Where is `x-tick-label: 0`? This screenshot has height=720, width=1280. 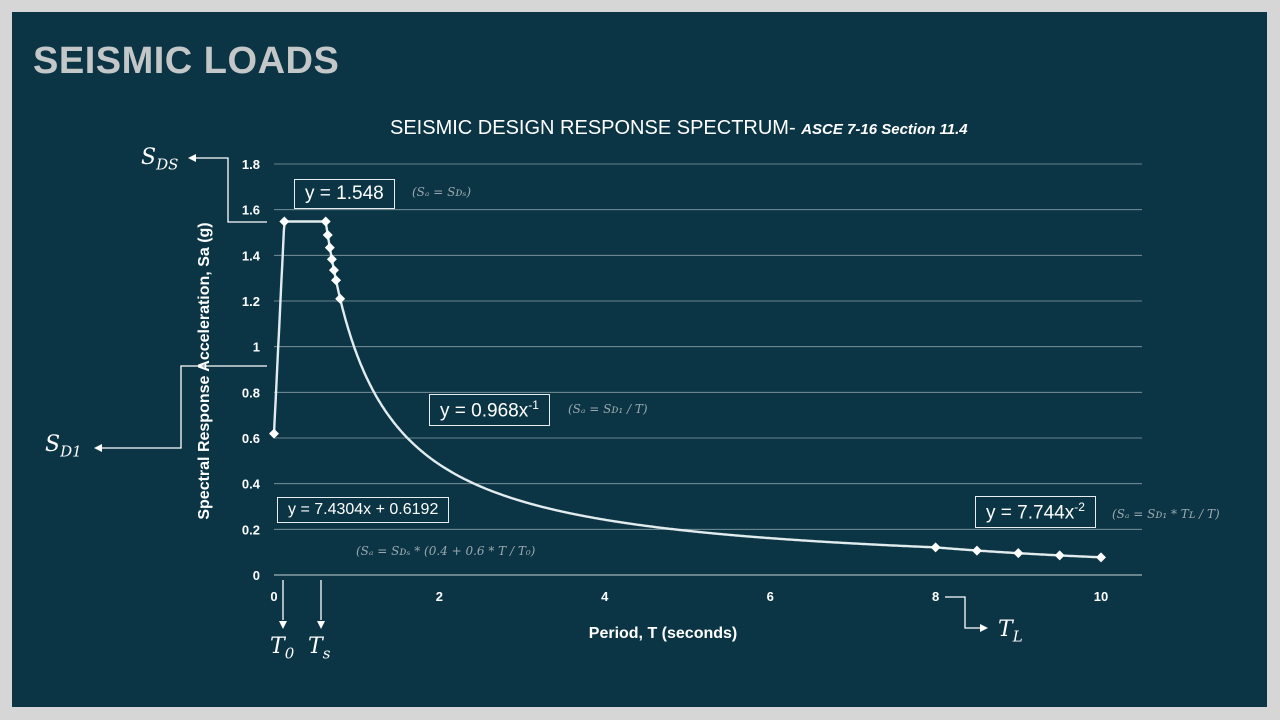 x-tick-label: 0 is located at coordinates (273, 596).